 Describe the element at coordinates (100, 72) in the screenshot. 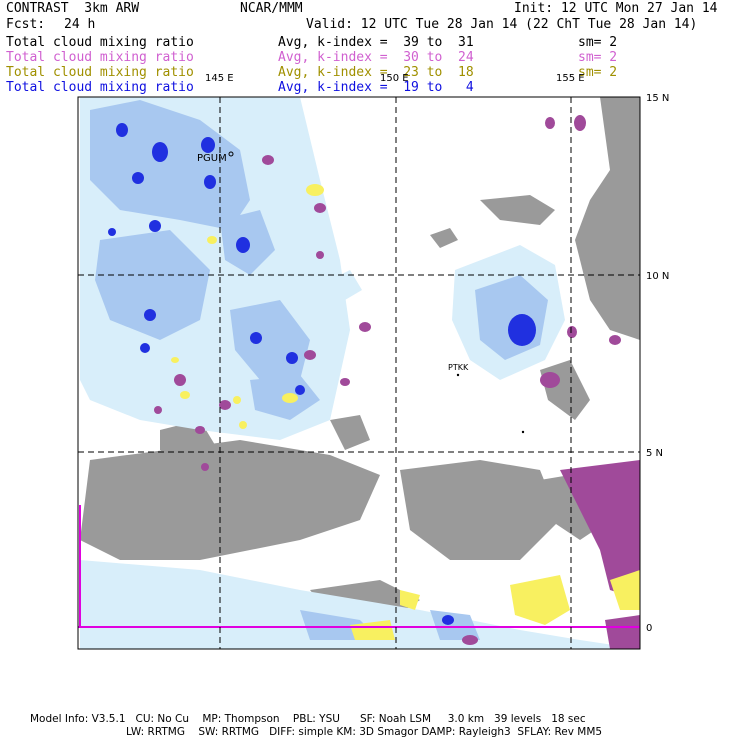

I see `legend-field-3: Total cloud mixing ratio` at that location.